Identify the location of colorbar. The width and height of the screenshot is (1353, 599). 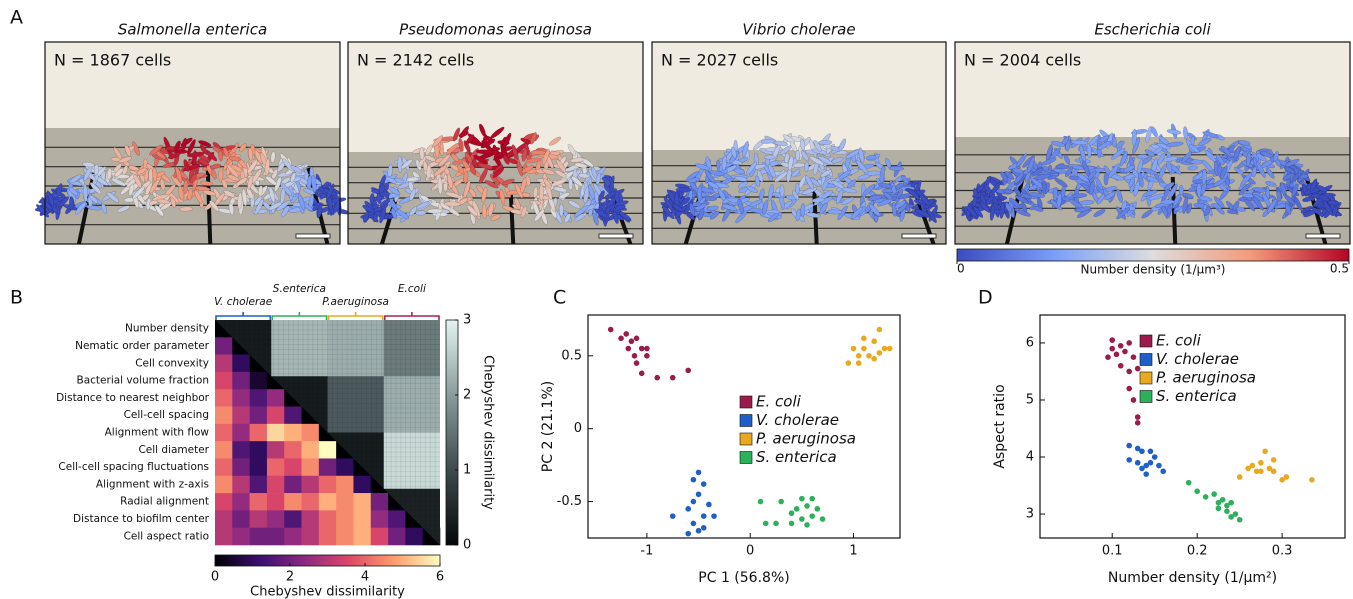
(1153, 255).